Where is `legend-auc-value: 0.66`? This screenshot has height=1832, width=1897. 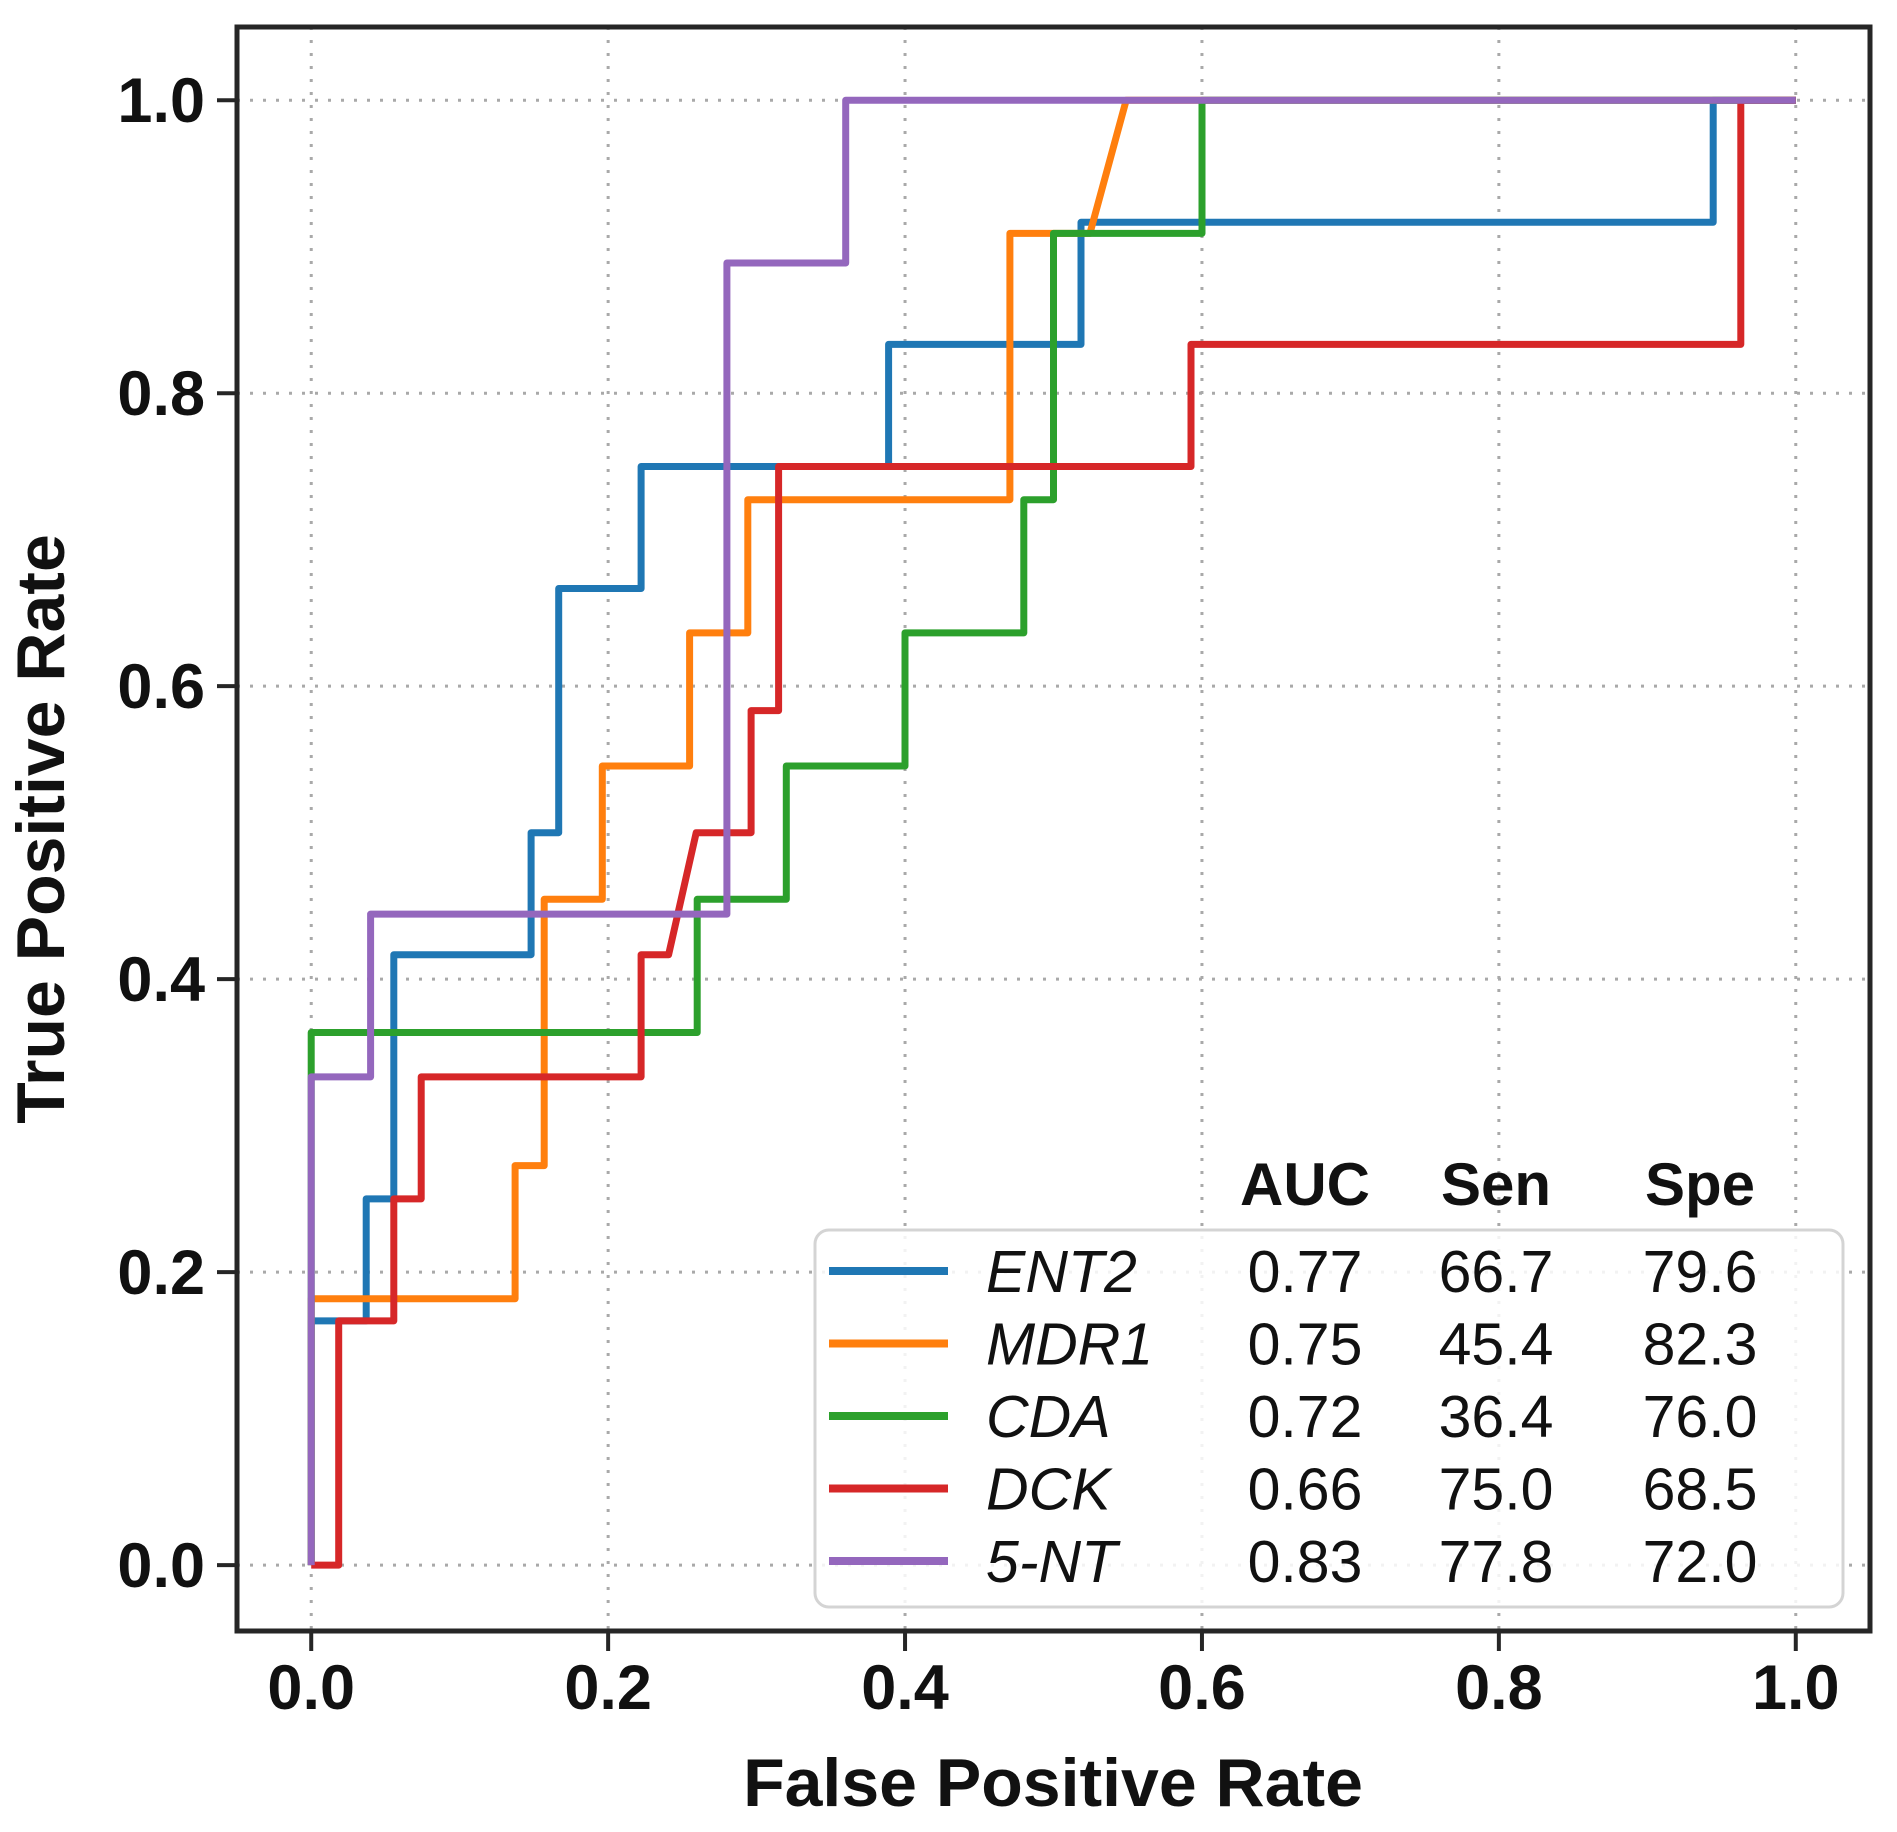 legend-auc-value: 0.66 is located at coordinates (1305, 1490).